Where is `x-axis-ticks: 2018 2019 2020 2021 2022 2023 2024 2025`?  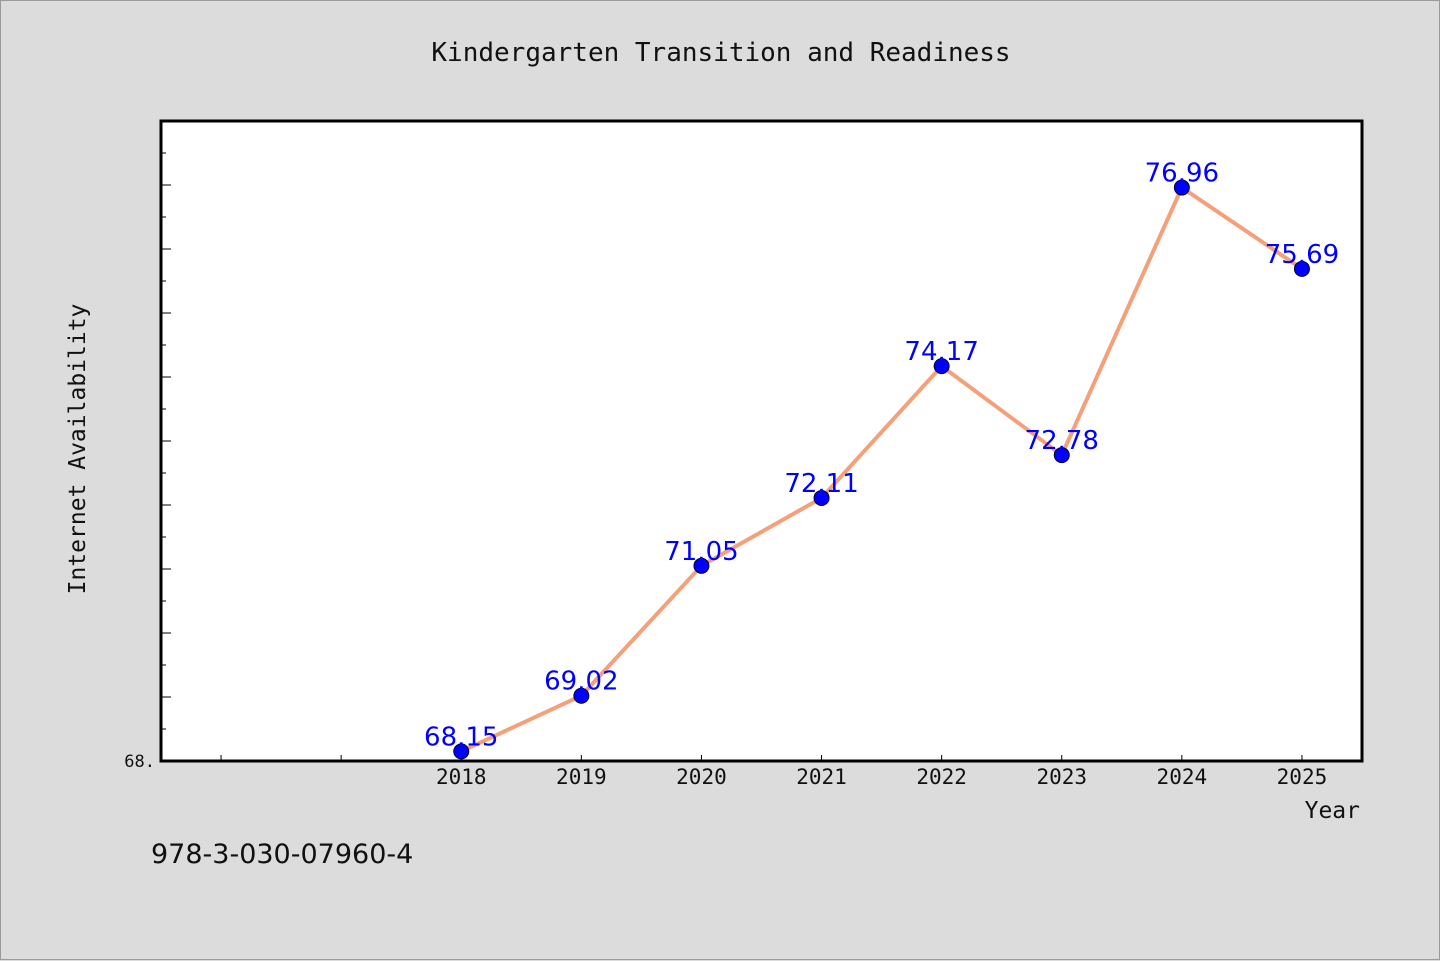 x-axis-ticks: 2018 2019 2020 2021 2022 2023 2024 2025 is located at coordinates (774, 772).